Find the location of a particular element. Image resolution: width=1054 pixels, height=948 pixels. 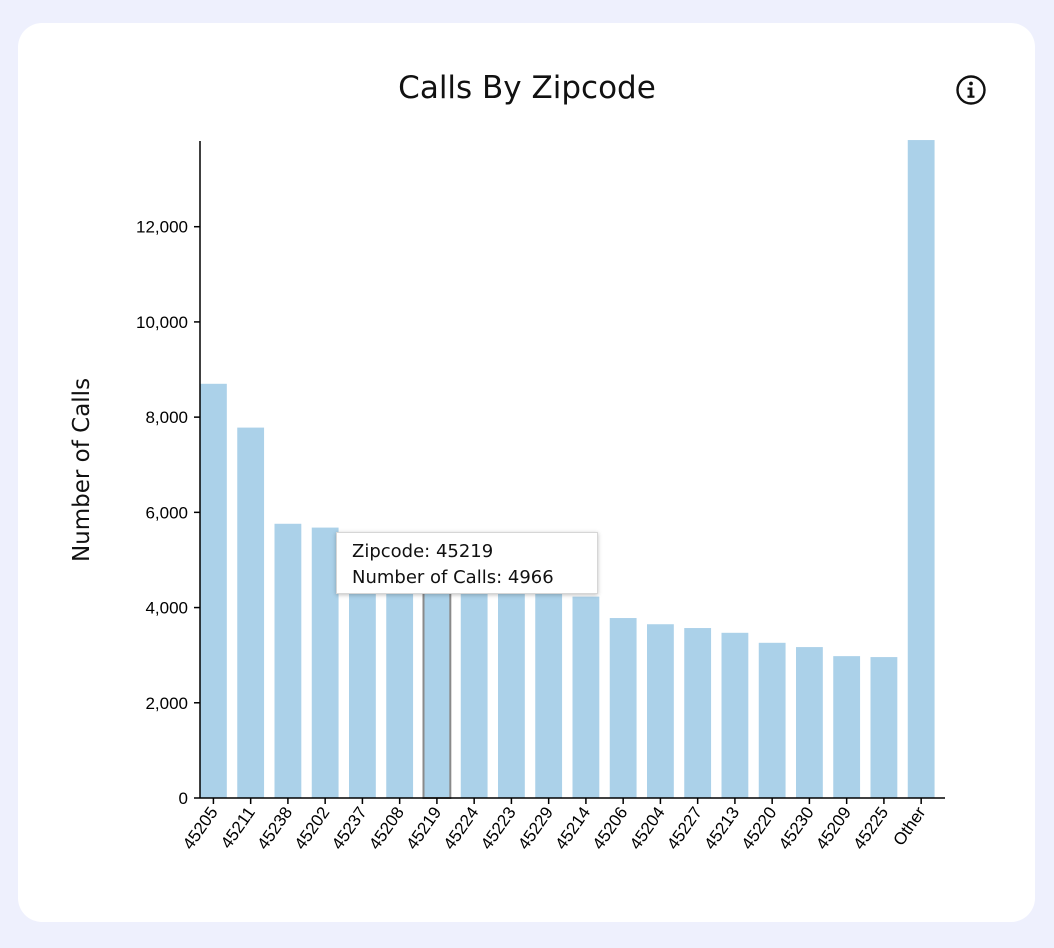

x-tick-label: 45205 is located at coordinates (200, 828).